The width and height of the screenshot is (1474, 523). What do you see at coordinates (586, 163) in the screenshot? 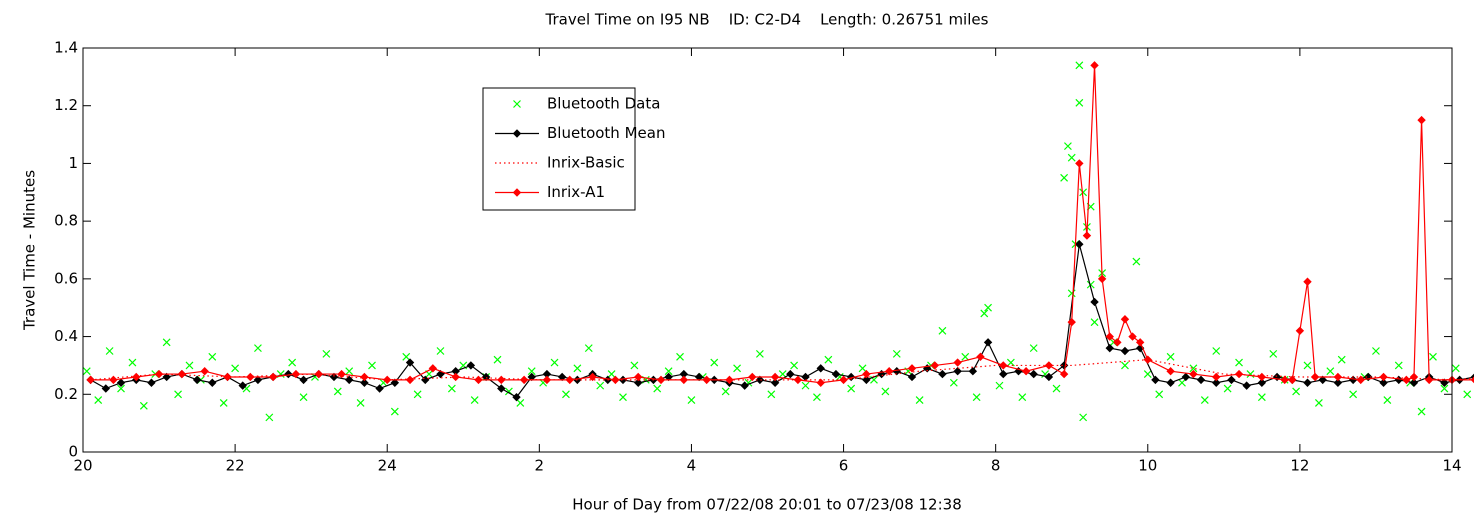
I see `legend-label: Inrix-Basic` at bounding box center [586, 163].